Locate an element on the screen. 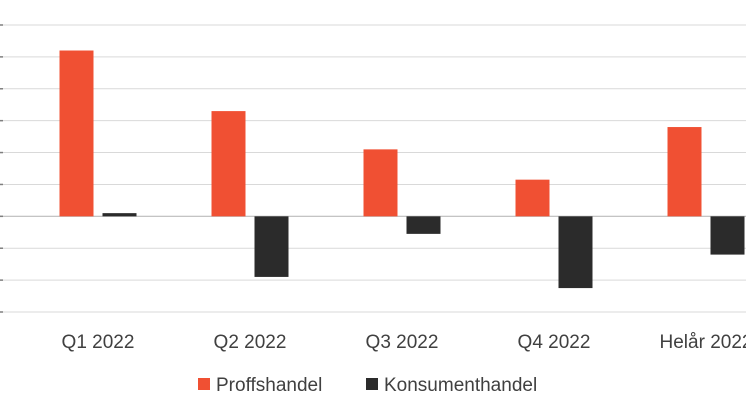  x-tick-label: Q1 2022 is located at coordinates (98, 342).